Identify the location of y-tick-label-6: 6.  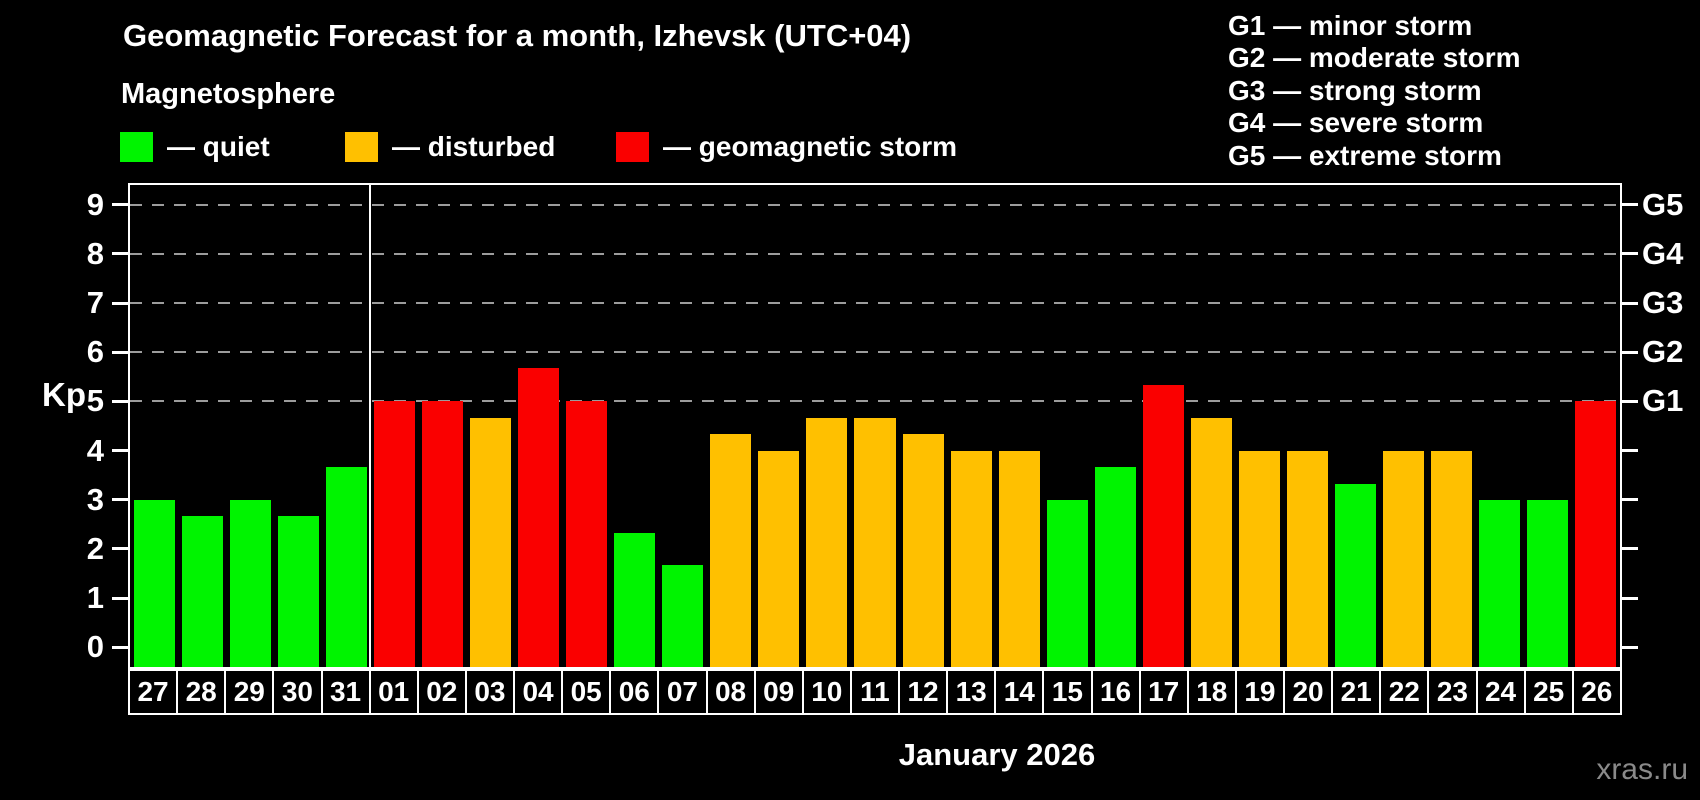
(95, 352).